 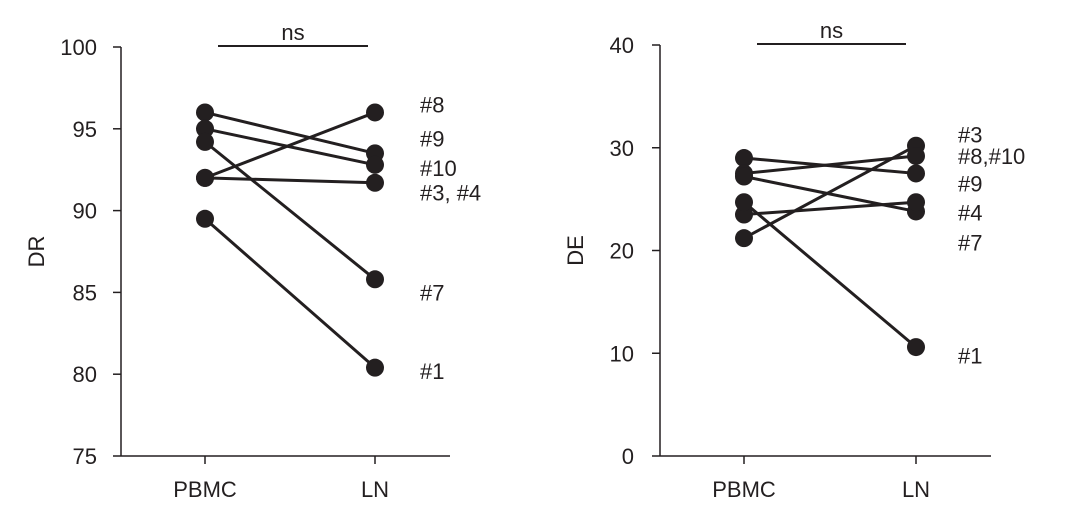 I want to click on y-tick-label: 90, so click(x=85, y=211).